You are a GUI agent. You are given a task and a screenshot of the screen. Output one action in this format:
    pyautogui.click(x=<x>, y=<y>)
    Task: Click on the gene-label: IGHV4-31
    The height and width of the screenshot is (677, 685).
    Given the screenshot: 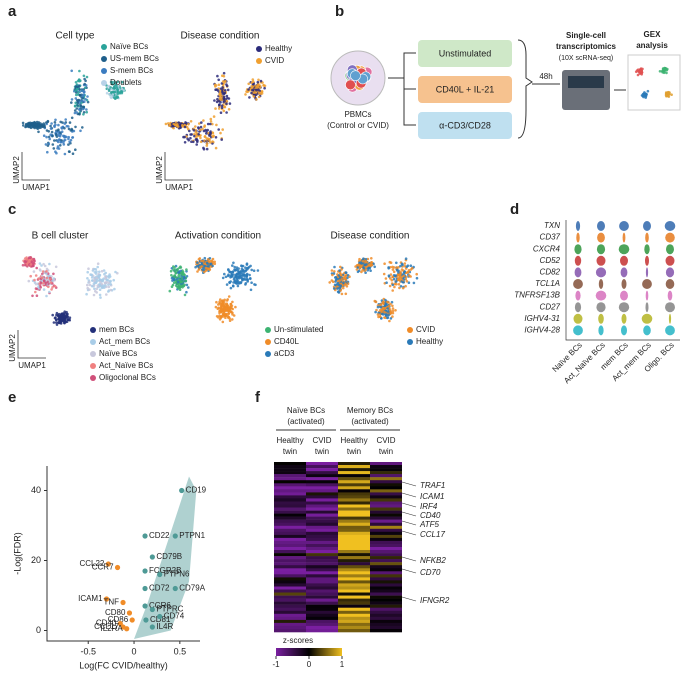 What is the action you would take?
    pyautogui.click(x=542, y=318)
    